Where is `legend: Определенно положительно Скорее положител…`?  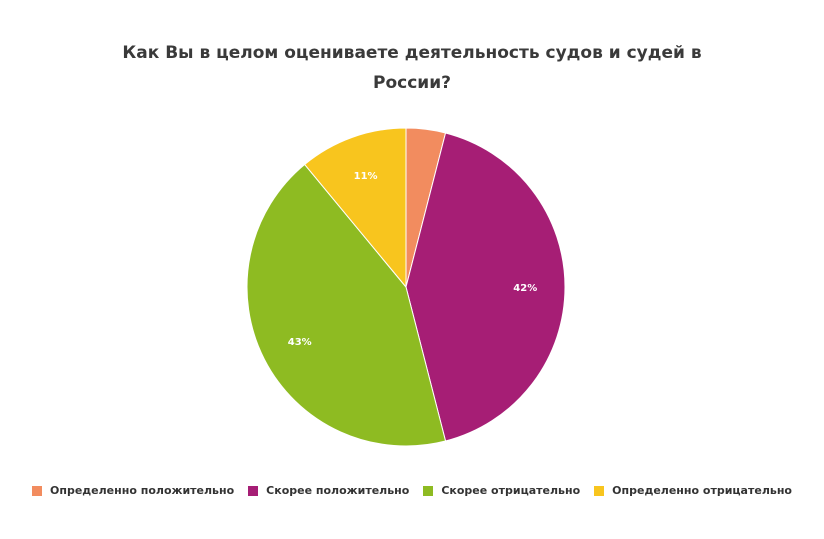 legend: Определенно положительно Скорее положител… is located at coordinates (412, 490).